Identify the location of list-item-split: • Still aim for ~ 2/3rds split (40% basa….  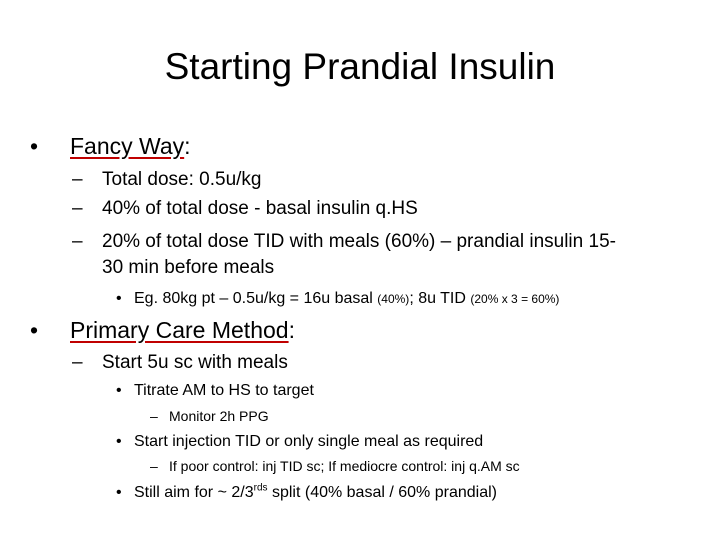
(306, 493).